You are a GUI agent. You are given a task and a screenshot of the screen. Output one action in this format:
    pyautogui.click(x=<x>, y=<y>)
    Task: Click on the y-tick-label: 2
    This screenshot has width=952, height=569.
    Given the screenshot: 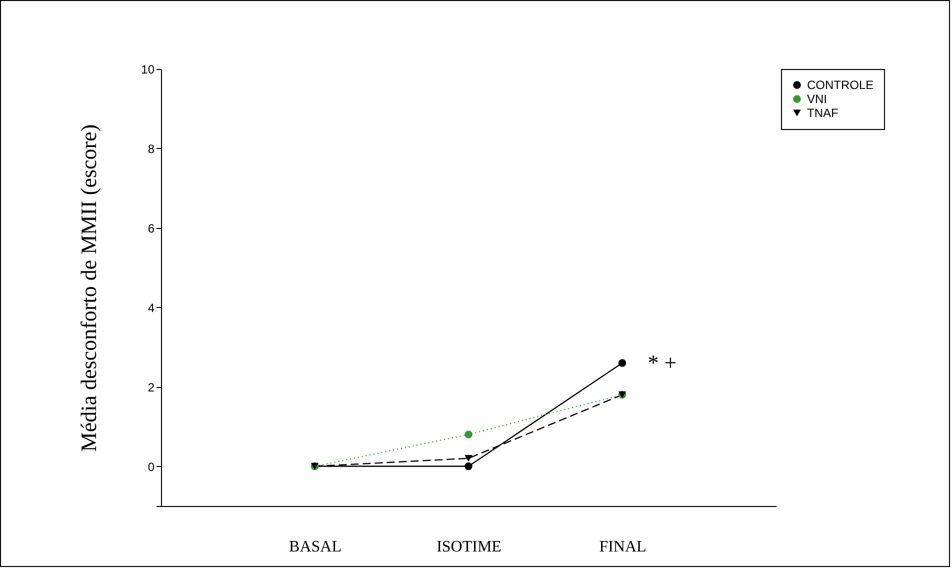 What is the action you would take?
    pyautogui.click(x=151, y=387)
    